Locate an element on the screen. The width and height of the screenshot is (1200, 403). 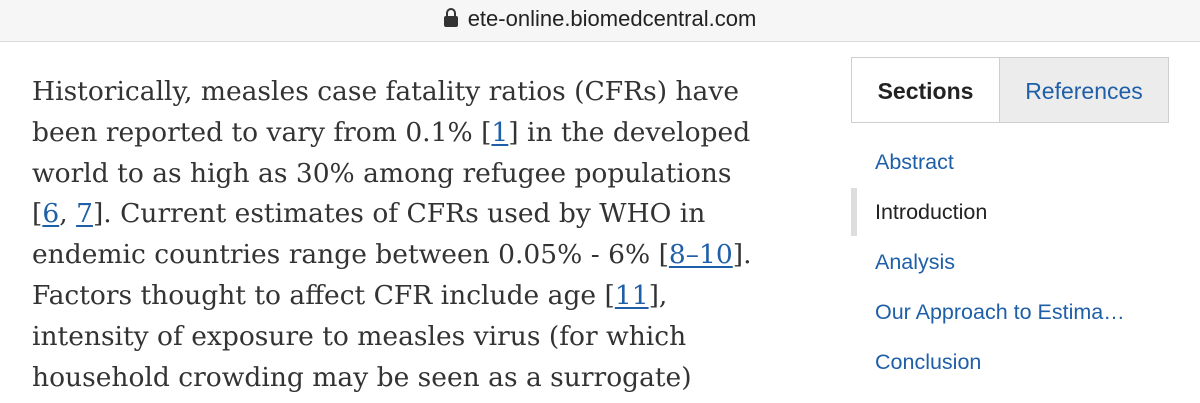
sidebar-tabs: Sections References is located at coordinates (1010, 90).